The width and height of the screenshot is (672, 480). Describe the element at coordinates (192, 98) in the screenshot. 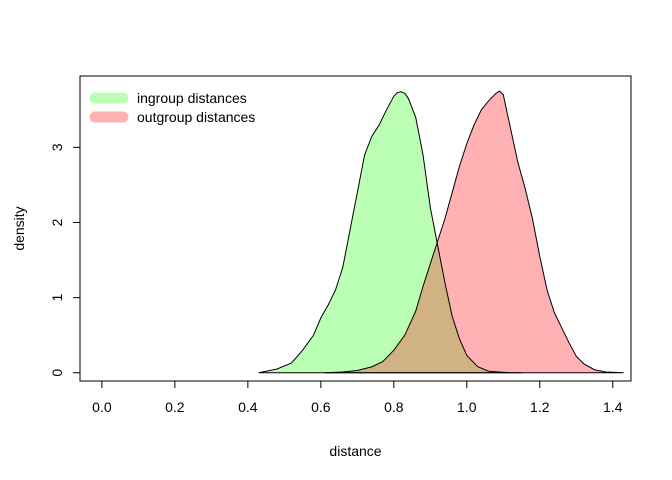

I see `legend-label-ingroup: ingroup distances` at that location.